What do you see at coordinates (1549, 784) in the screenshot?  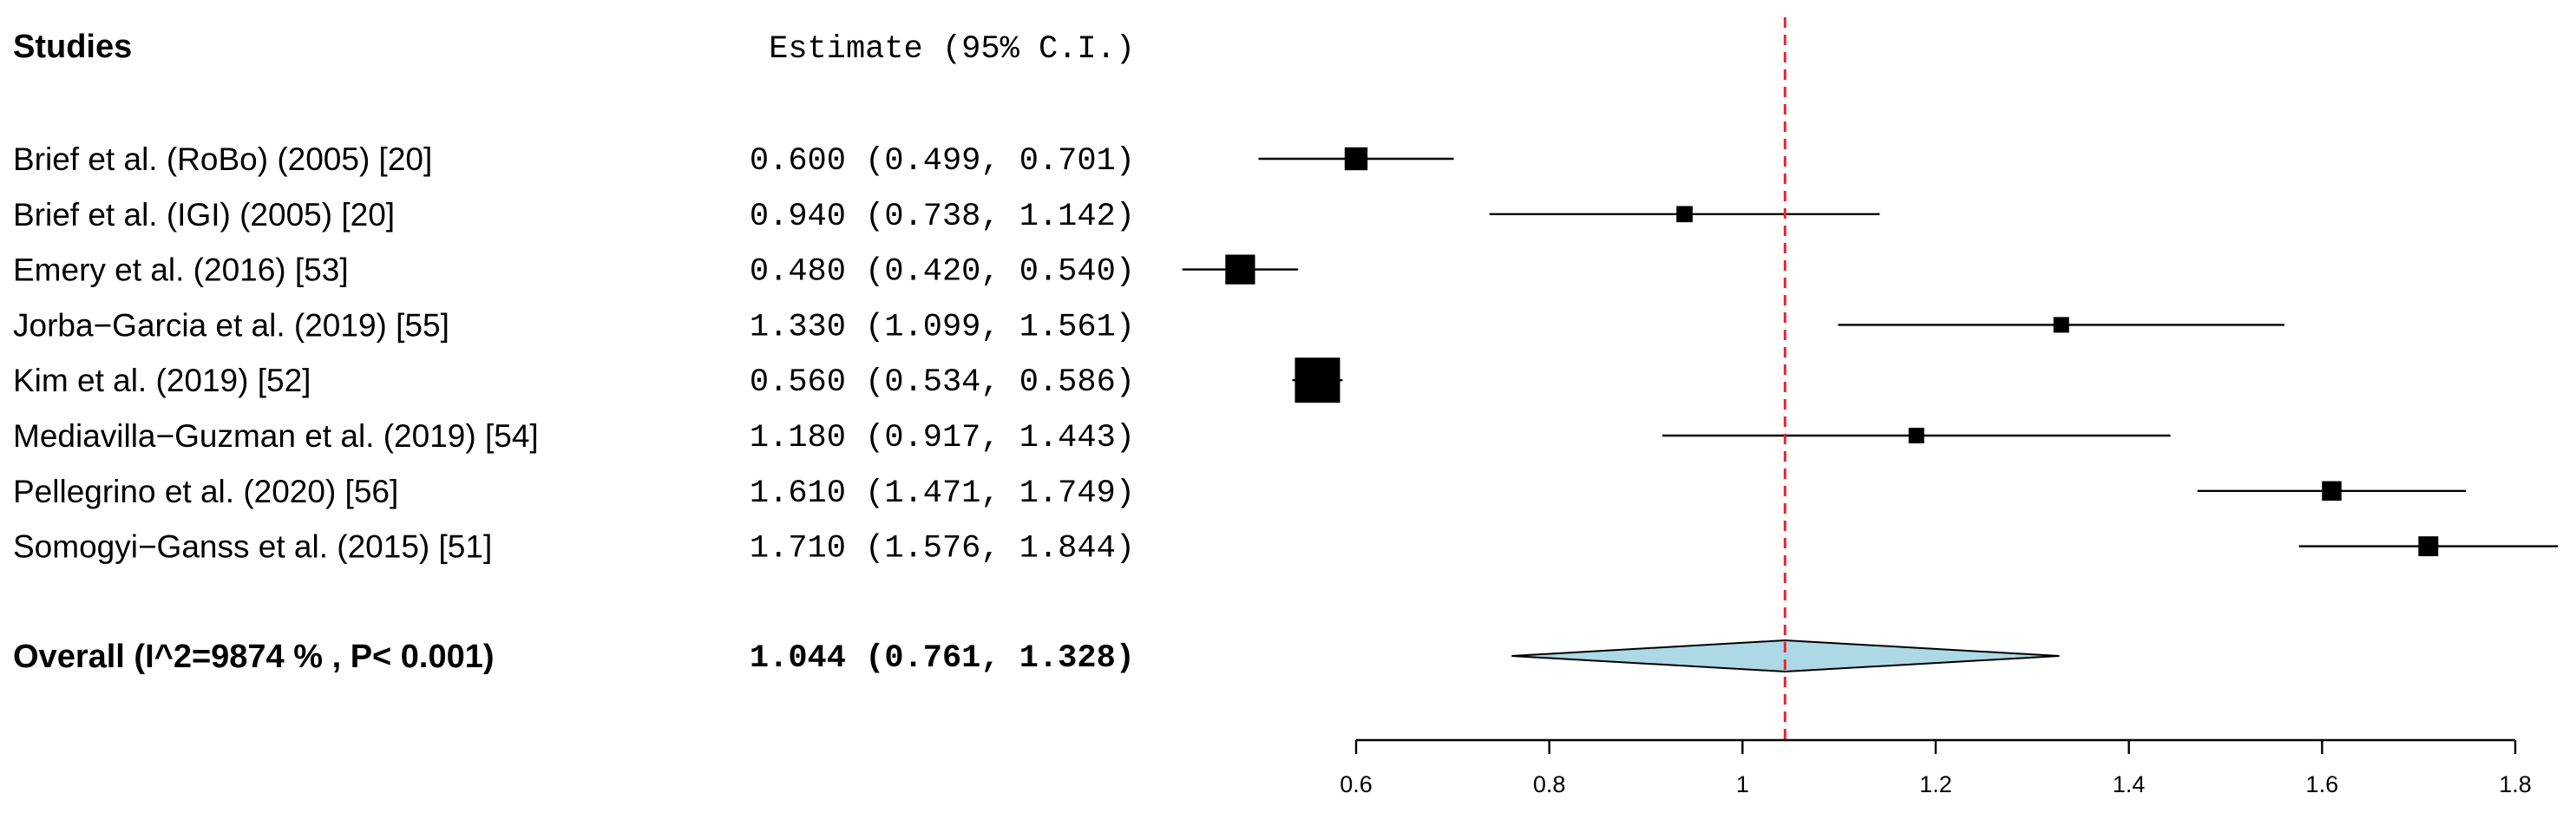 I see `x-tick-label: 0.8` at bounding box center [1549, 784].